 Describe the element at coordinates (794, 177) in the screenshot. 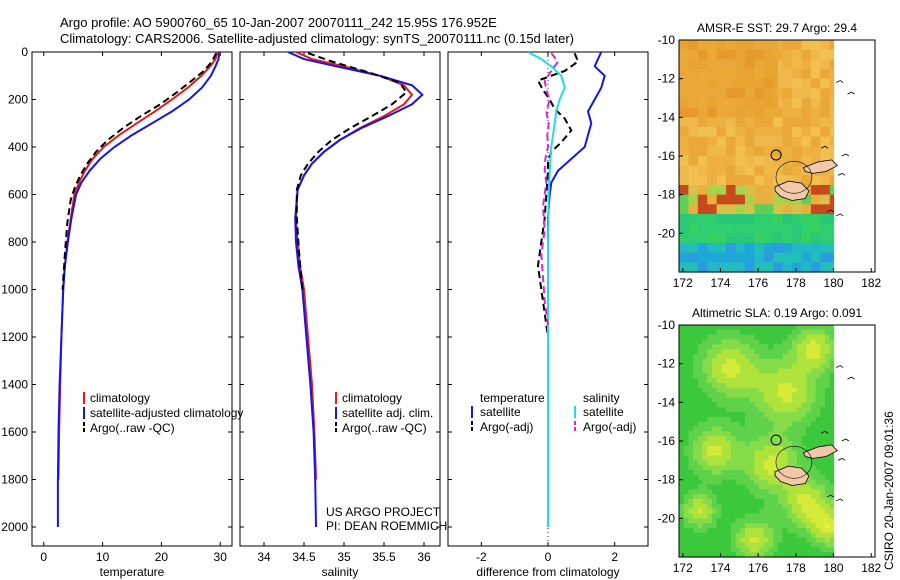

I see `depth-contour` at that location.